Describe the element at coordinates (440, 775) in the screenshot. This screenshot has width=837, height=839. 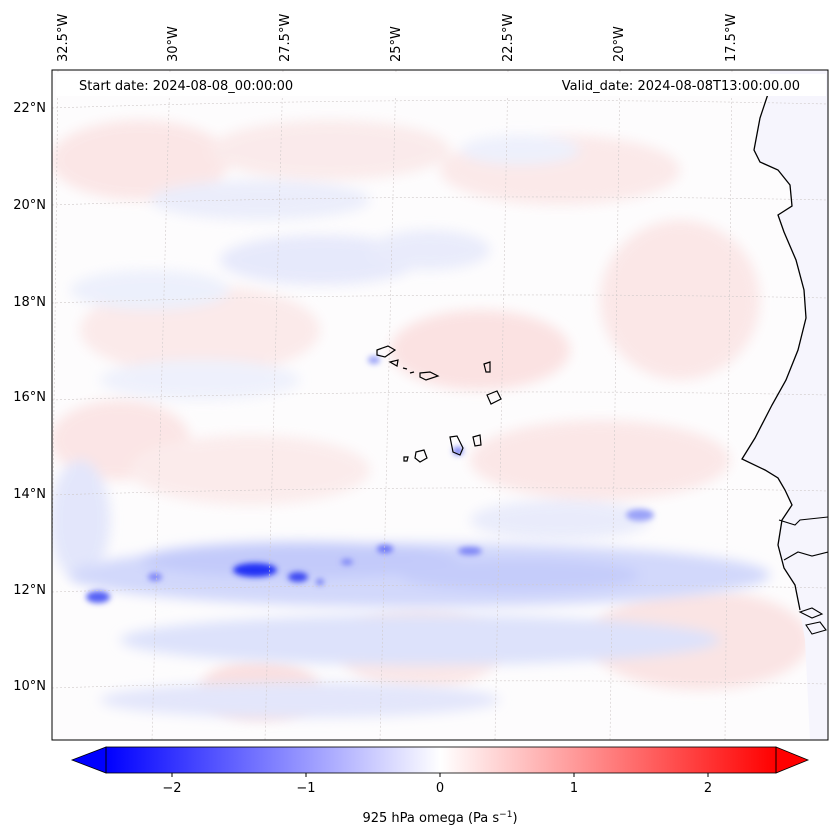
I see `colorbar-ticks` at that location.